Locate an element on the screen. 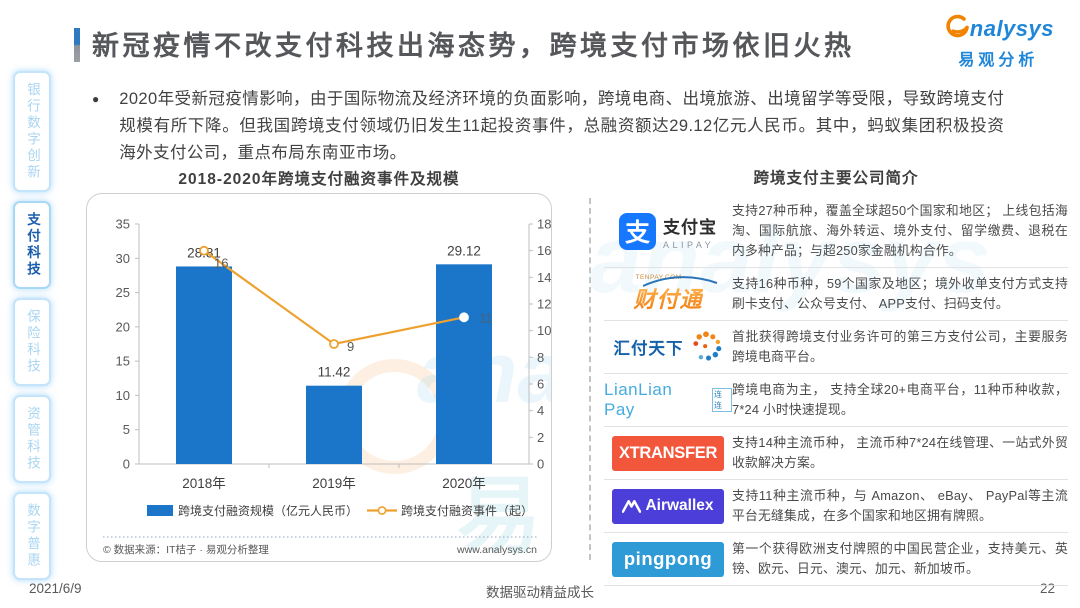 This screenshot has height=608, width=1080. svg-text: 跨境支付融资事件（起） is located at coordinates (467, 510).